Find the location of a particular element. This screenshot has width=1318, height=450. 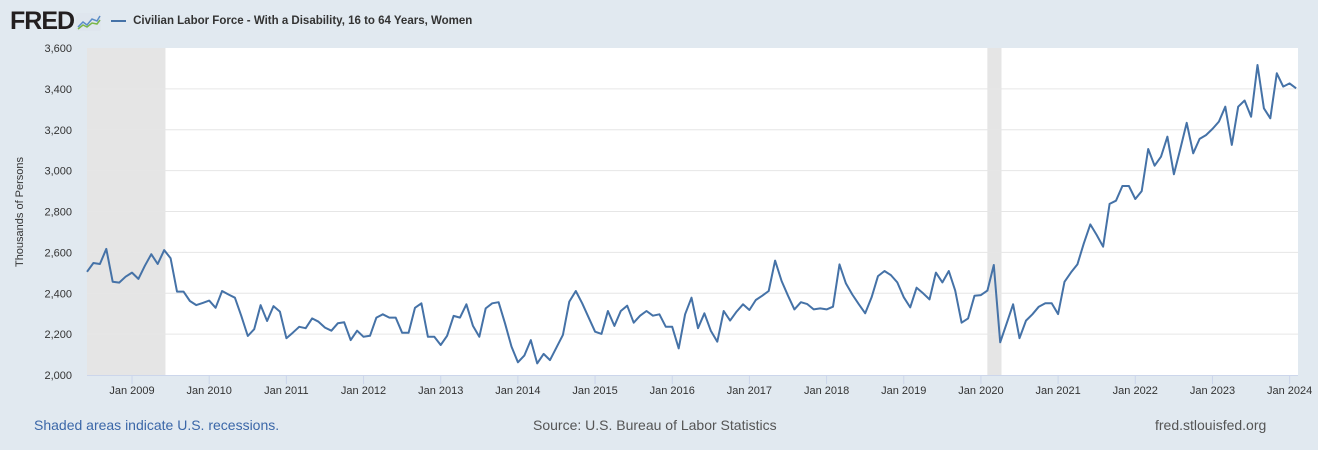

y-tick-label: 3,200 is located at coordinates (58, 131).